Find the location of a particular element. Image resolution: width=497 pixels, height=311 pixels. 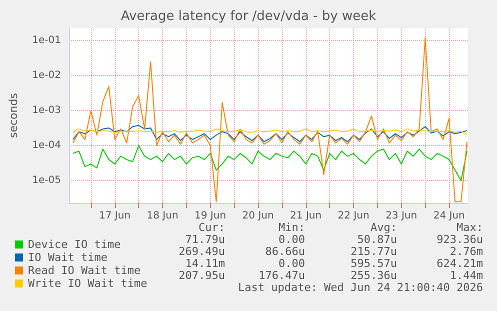

x-tick-label: 24 Jun is located at coordinates (449, 216).